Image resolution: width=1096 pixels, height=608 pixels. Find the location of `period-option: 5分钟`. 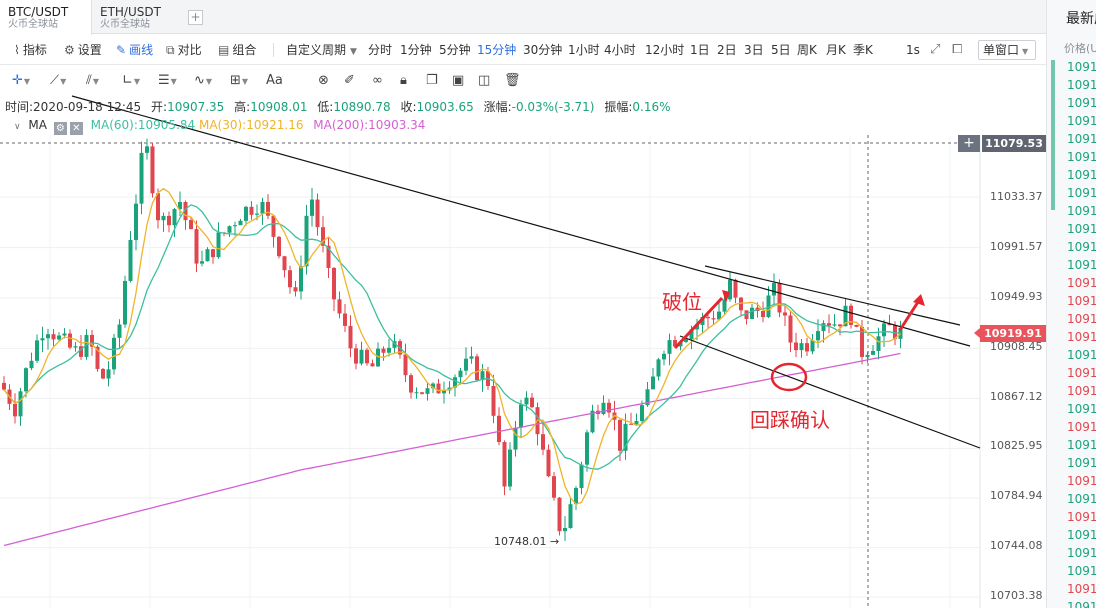

period-option: 5分钟 is located at coordinates (455, 50).